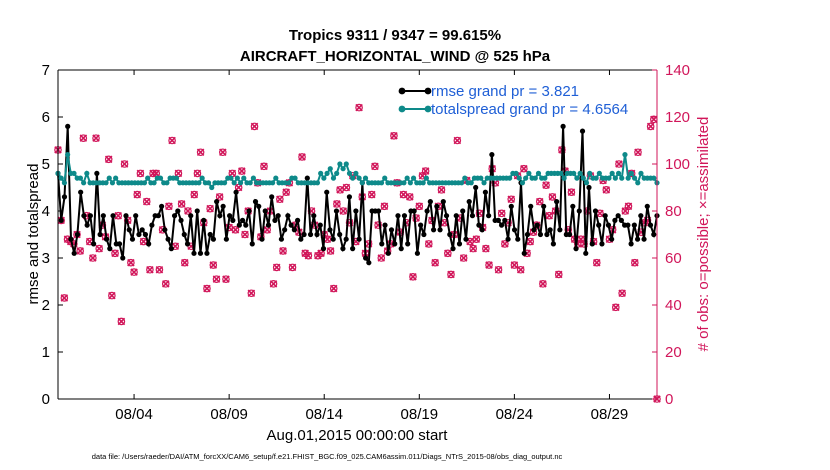  Describe the element at coordinates (395, 56) in the screenshot. I see `chart-title-line2: AIRCRAFT_HORIZONTAL_WIND @ 525 hPa` at that location.